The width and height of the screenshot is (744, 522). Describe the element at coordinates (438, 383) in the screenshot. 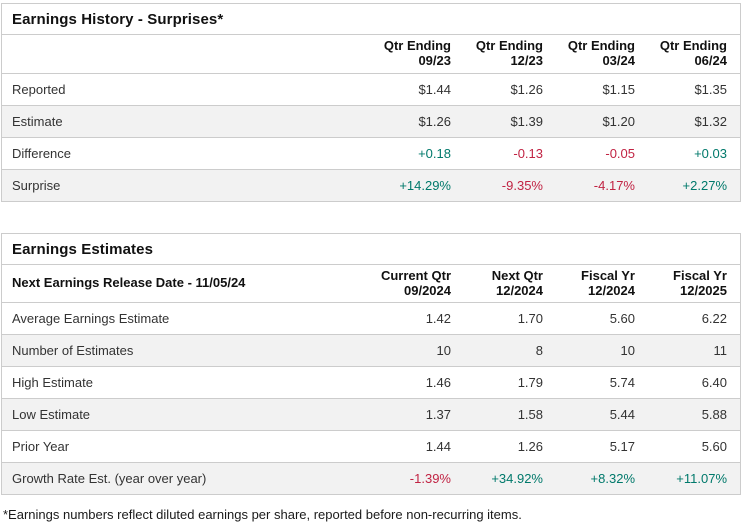

I see `value-cell: 1.46` at that location.